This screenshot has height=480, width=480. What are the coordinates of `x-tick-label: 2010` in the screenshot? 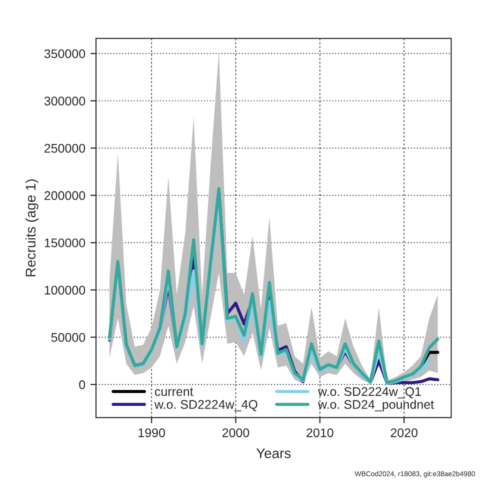 It's located at (320, 433).